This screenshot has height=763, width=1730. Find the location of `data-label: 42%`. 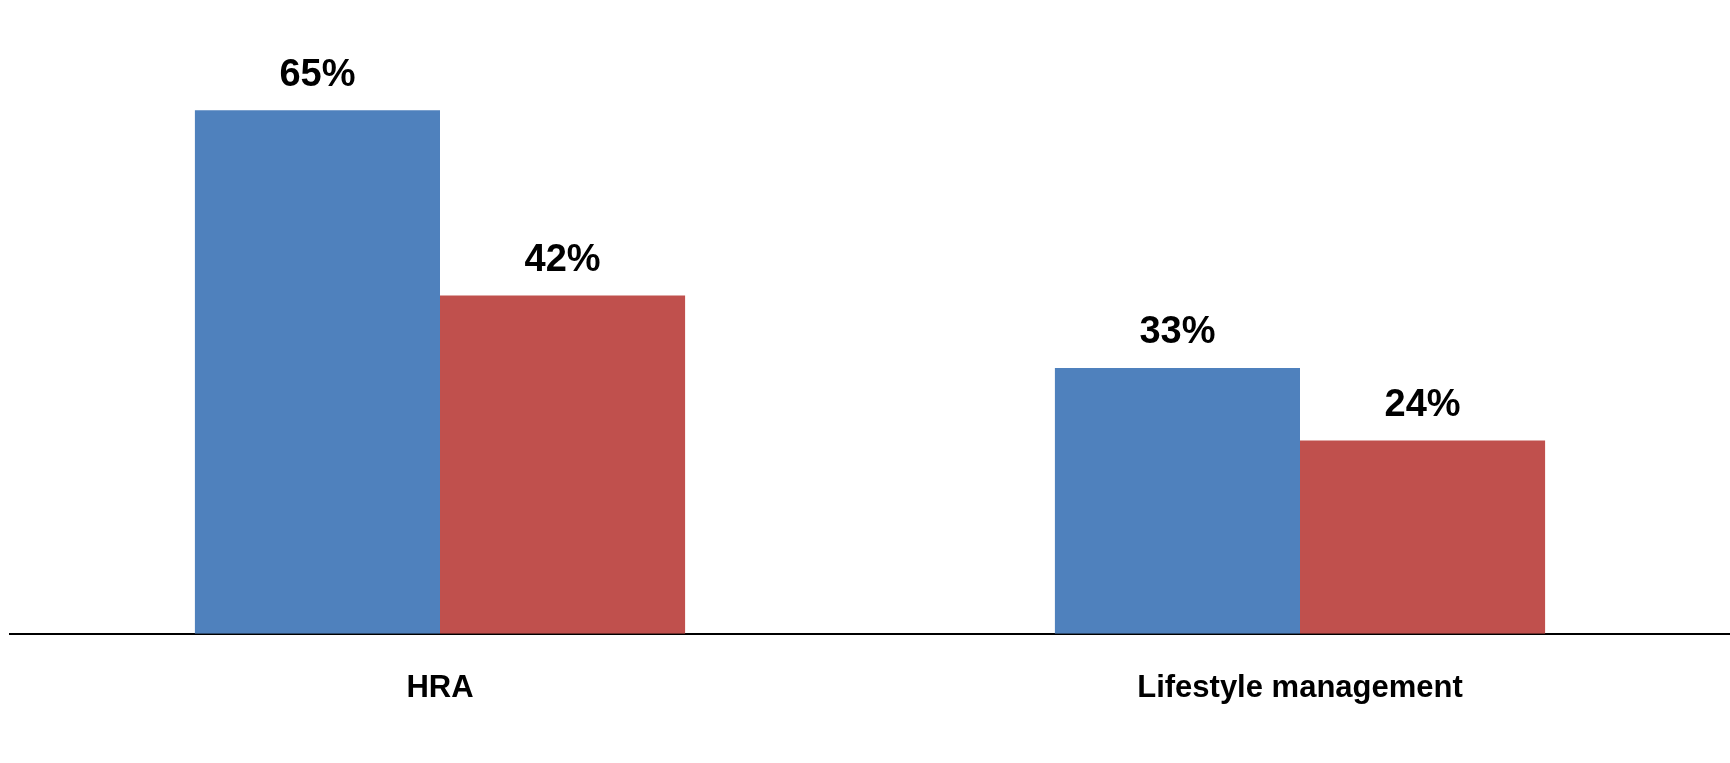

data-label: 42% is located at coordinates (562, 258).